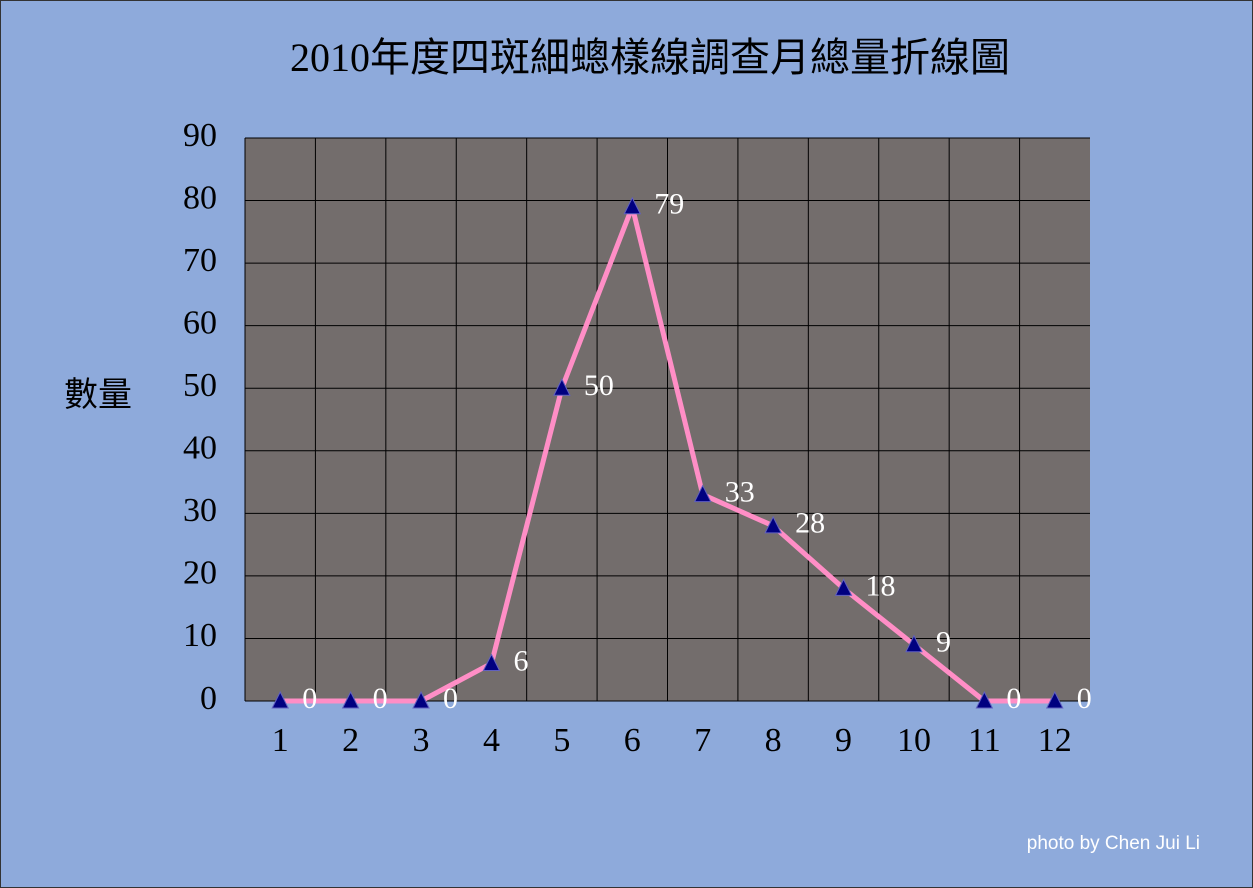  What do you see at coordinates (350, 740) in the screenshot?
I see `x-tick-label: 2` at bounding box center [350, 740].